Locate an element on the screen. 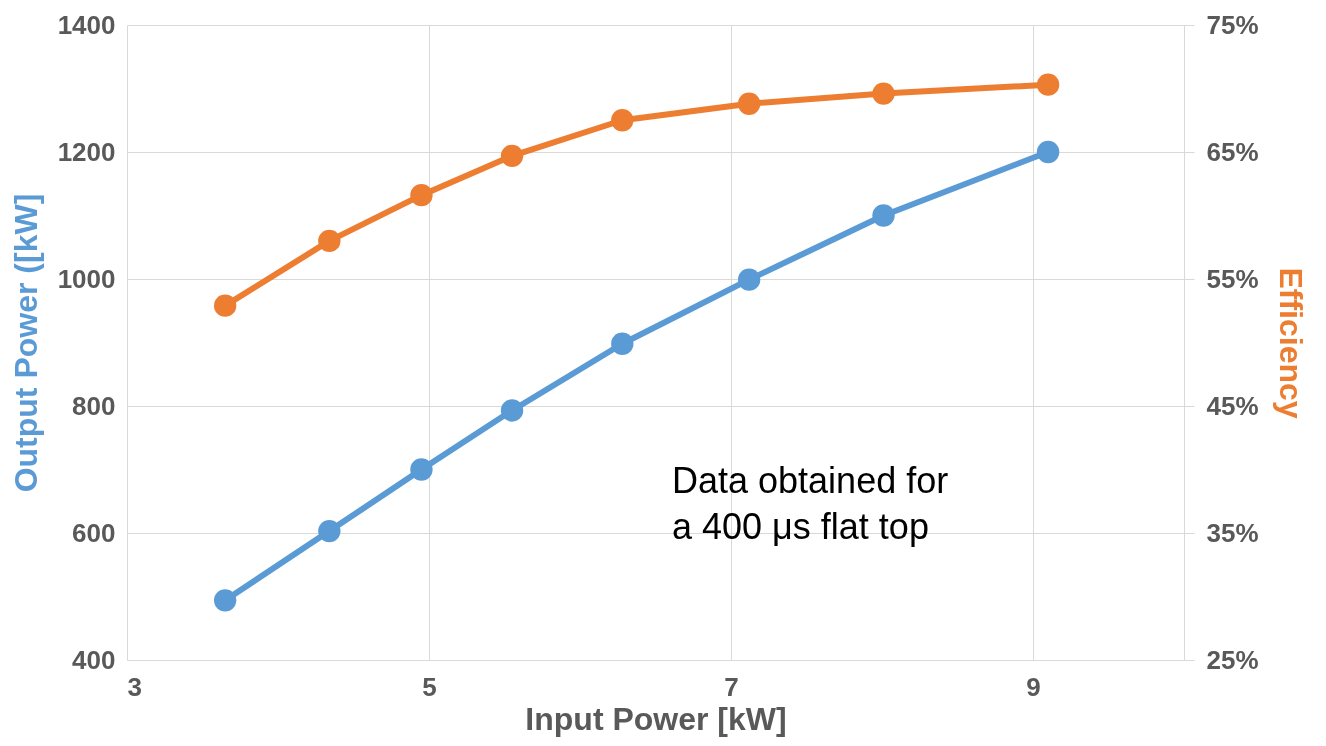 The height and width of the screenshot is (746, 1326). x-tick-label: 5 is located at coordinates (429, 686).